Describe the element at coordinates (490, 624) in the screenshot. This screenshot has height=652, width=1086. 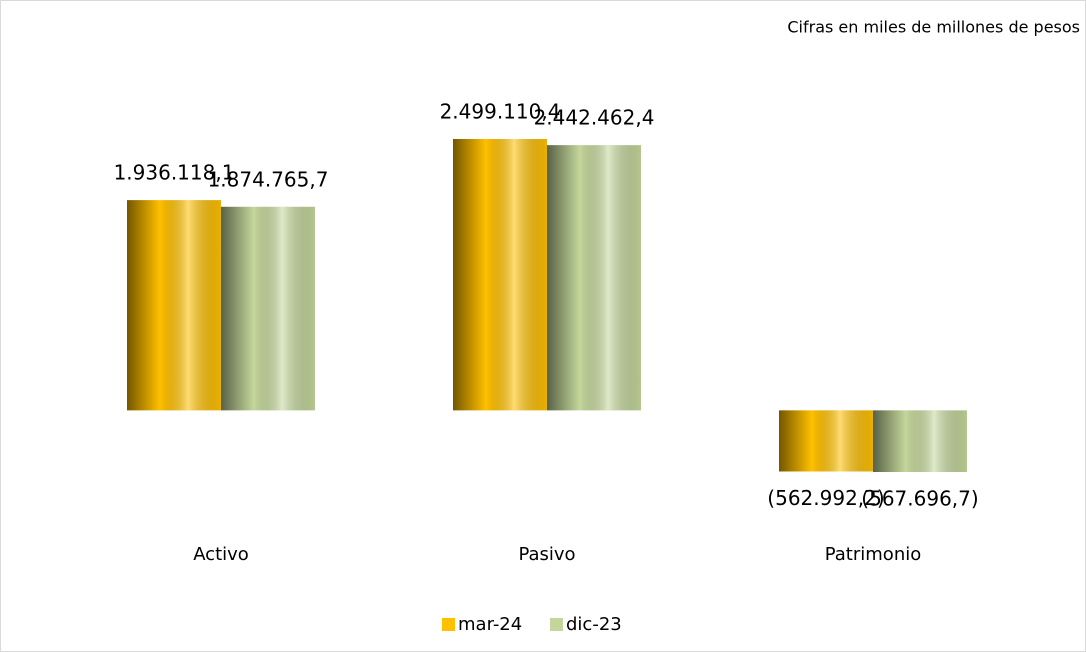
I see `legend-label: mar-24` at that location.